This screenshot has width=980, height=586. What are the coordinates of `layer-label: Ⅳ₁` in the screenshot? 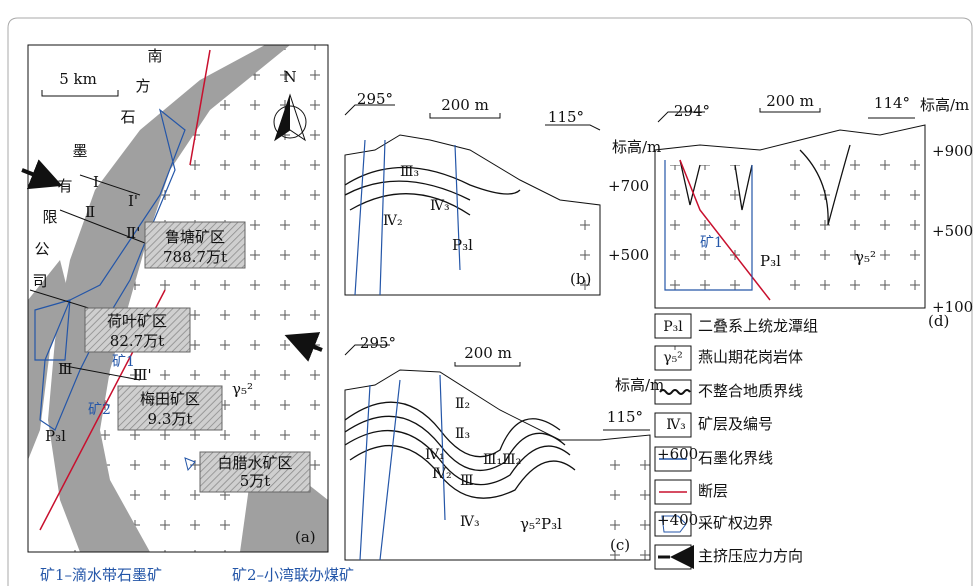 It's located at (435, 455).